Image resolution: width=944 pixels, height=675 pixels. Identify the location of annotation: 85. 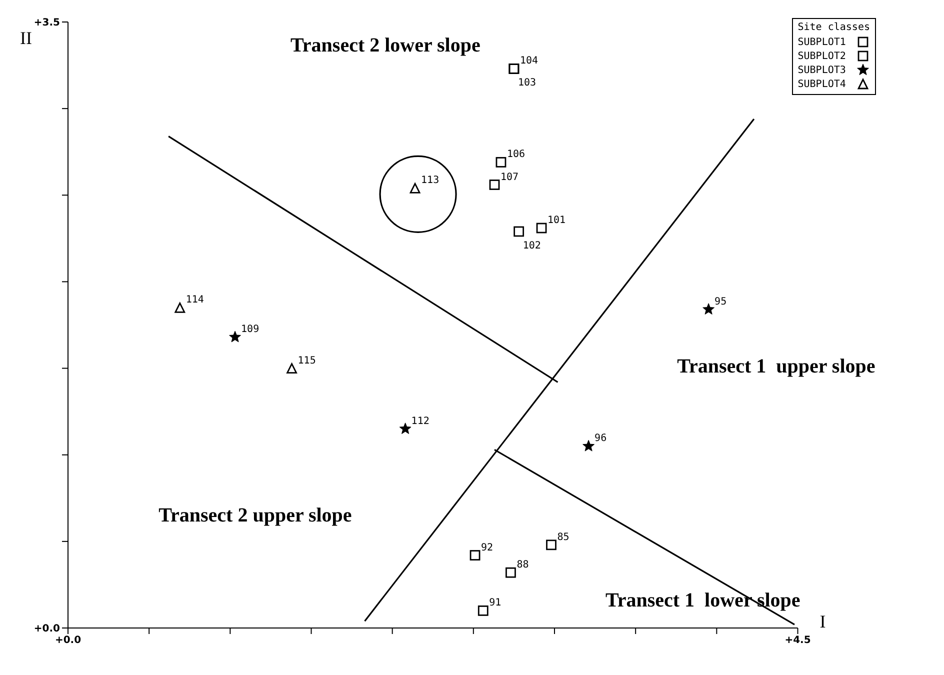
(563, 537).